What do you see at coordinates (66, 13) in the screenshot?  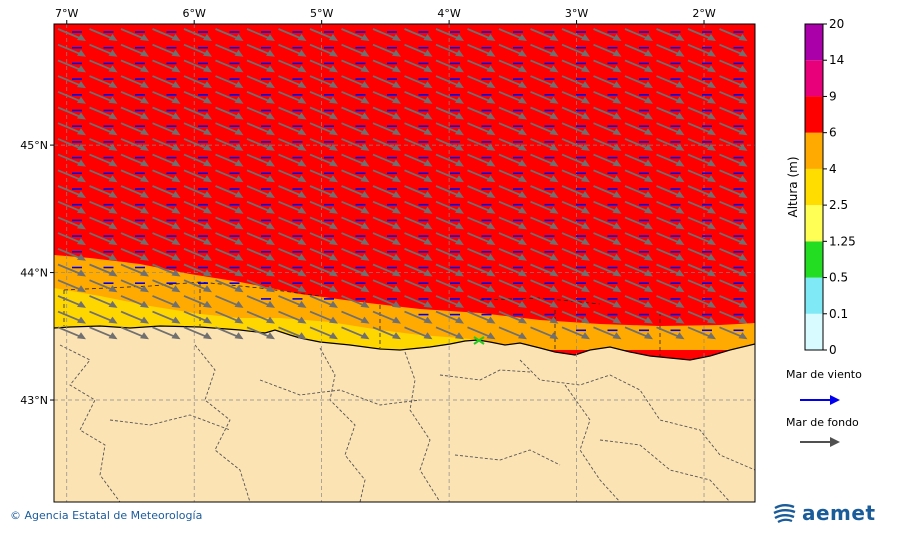 I see `lon-tick-label: 7°W` at bounding box center [66, 13].